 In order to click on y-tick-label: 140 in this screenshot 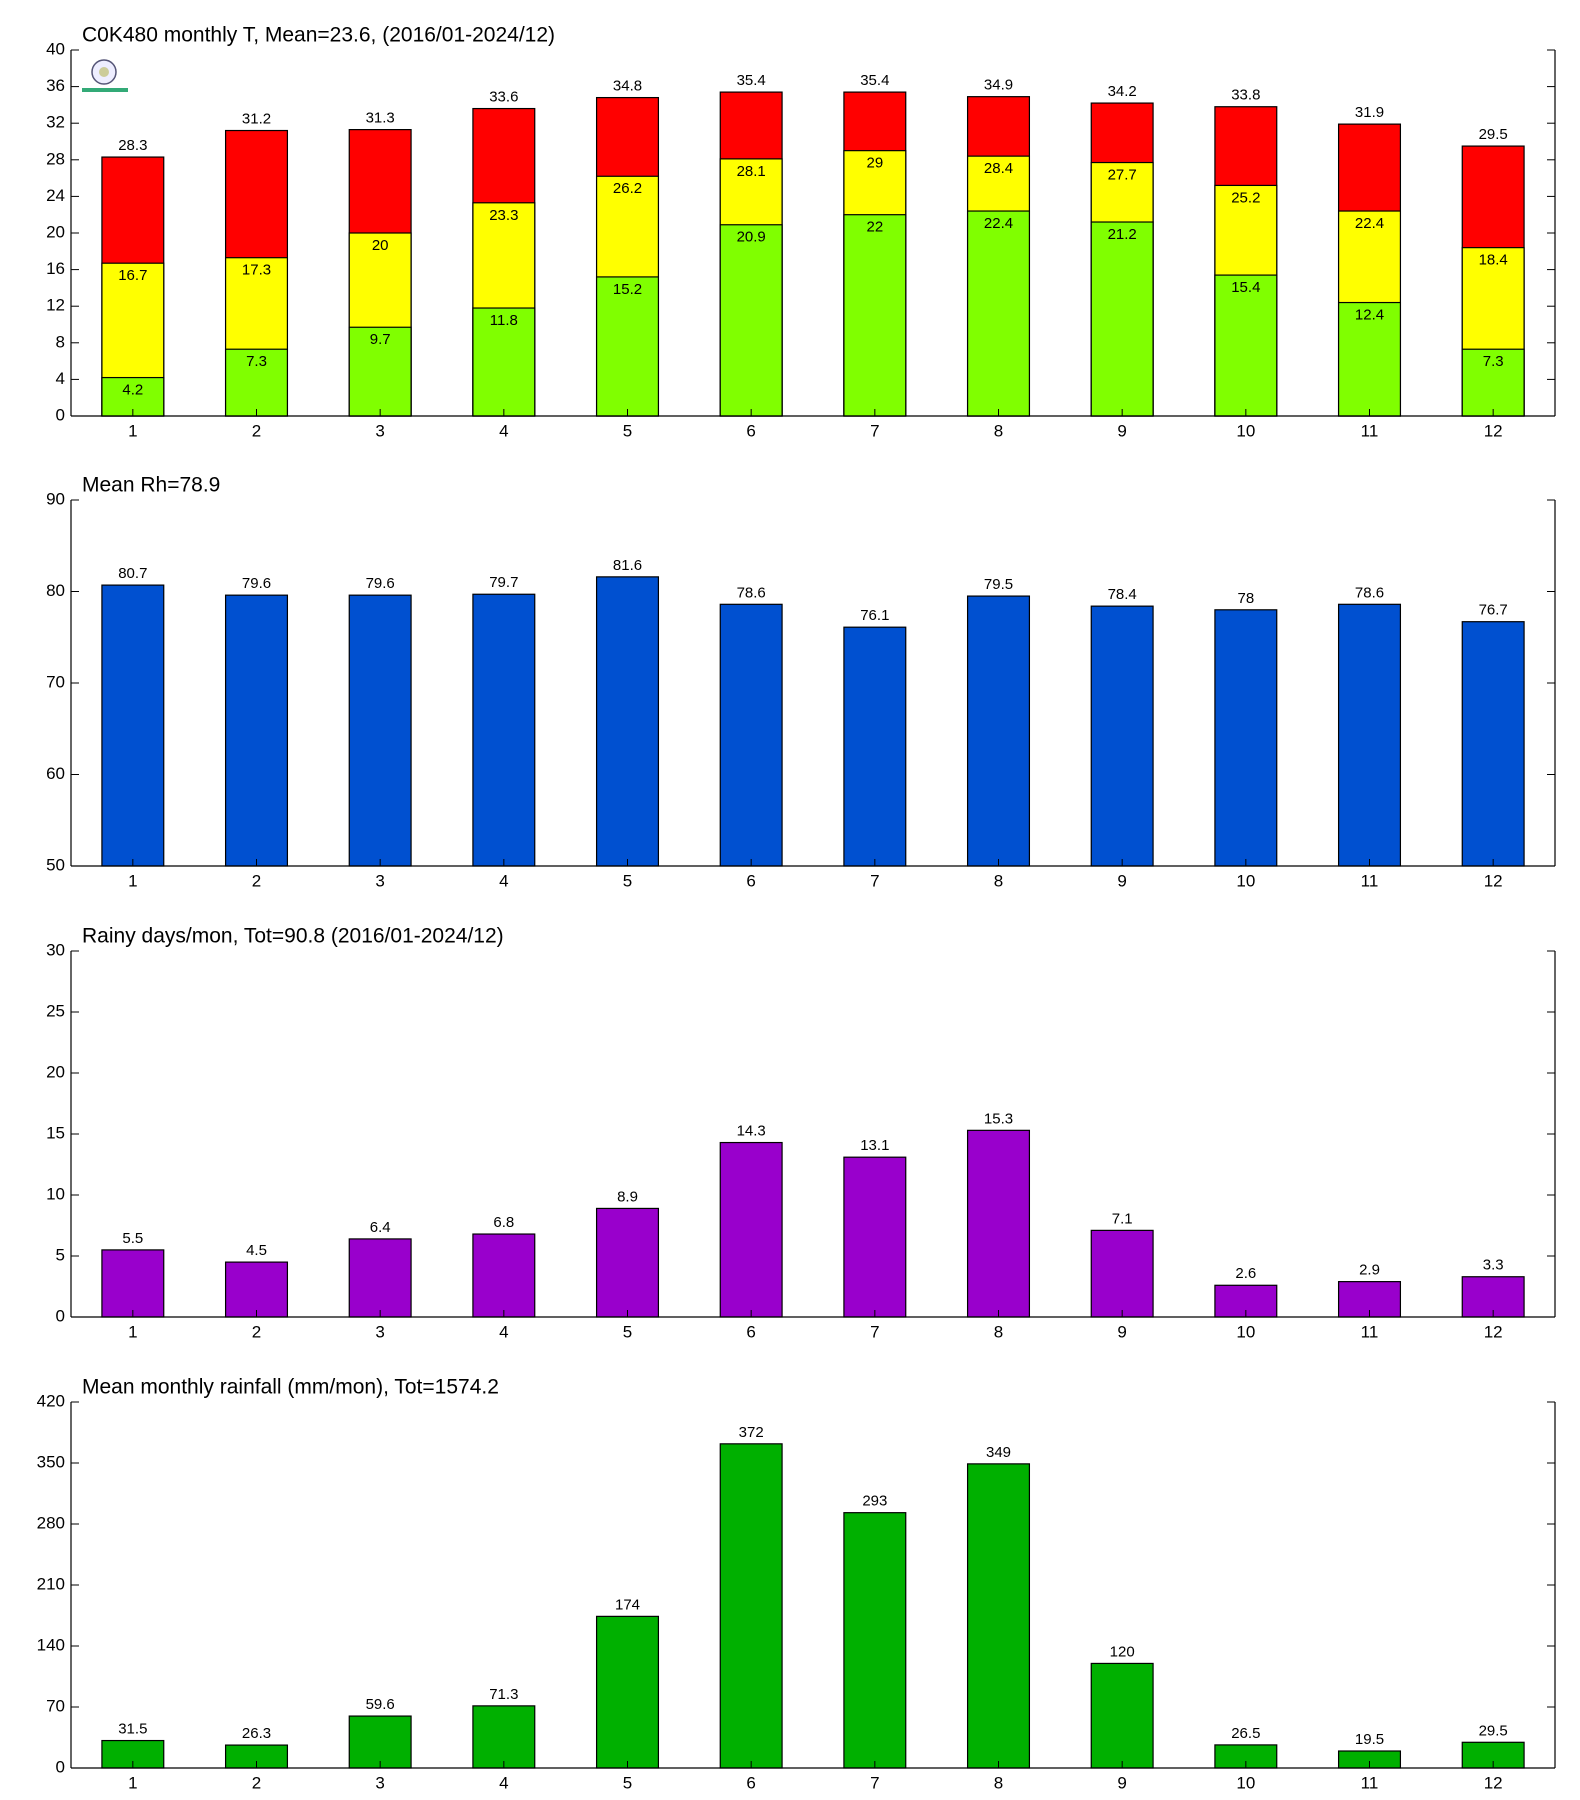, I will do `click(51, 1644)`.